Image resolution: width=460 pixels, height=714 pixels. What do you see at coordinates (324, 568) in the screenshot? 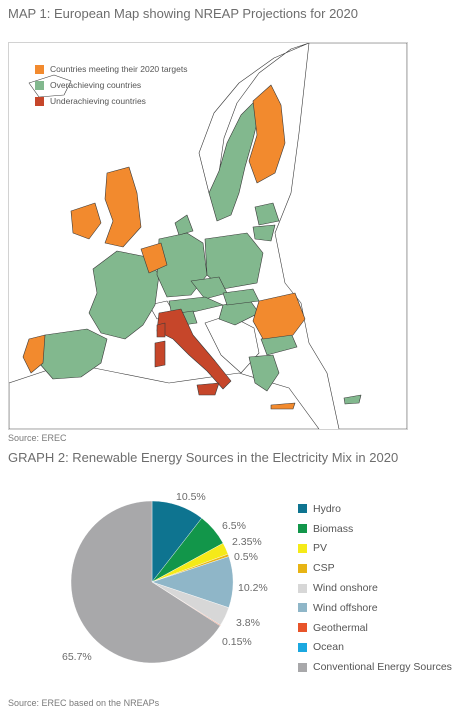
I see `pie-legend-label: CSP` at bounding box center [324, 568].